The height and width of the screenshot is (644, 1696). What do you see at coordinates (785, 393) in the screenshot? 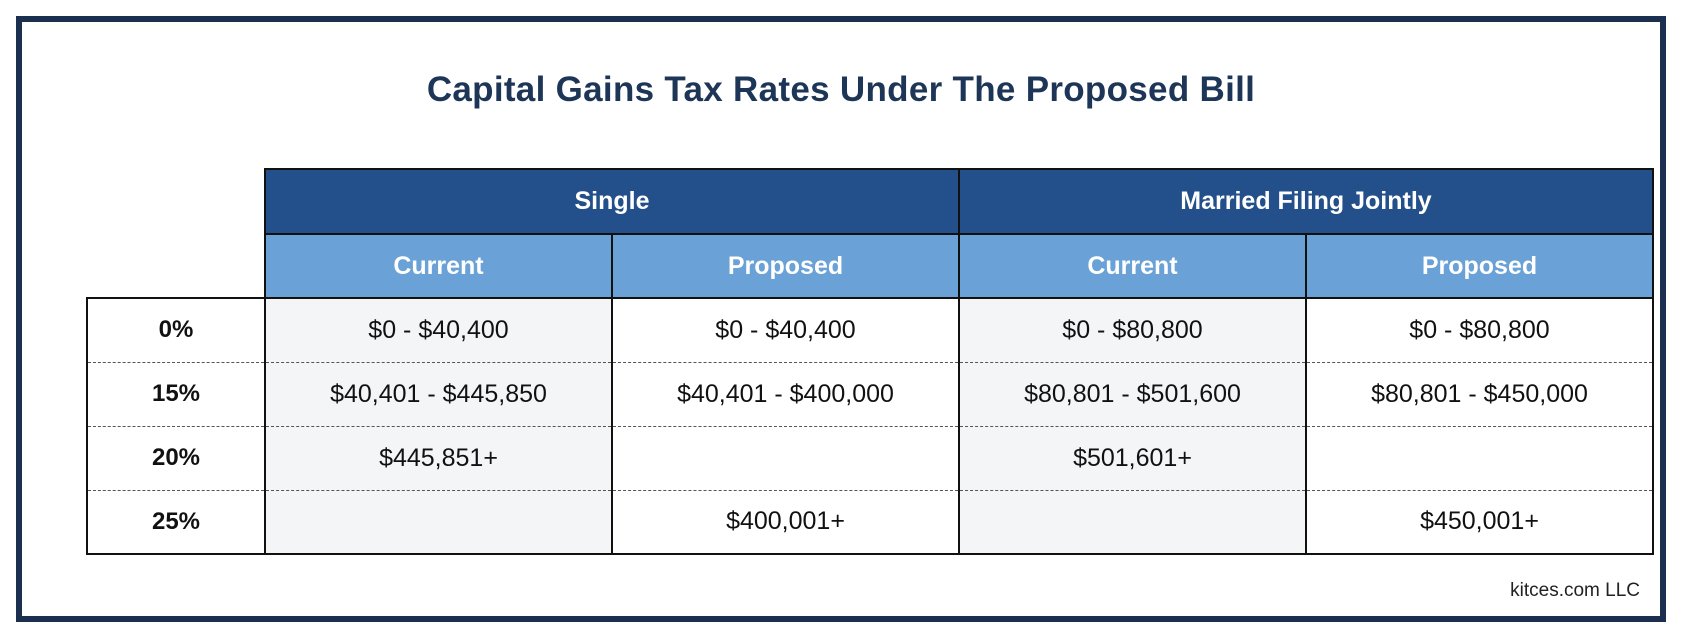
I see `table-cell: $40,401 - $400,000` at bounding box center [785, 393].